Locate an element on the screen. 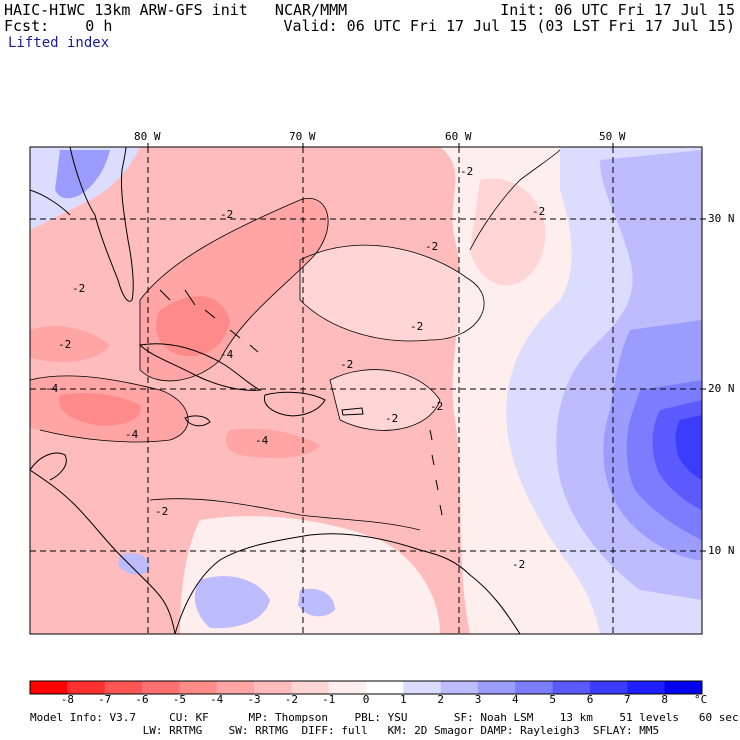  lat-label-20n: 20 N is located at coordinates (721, 388).